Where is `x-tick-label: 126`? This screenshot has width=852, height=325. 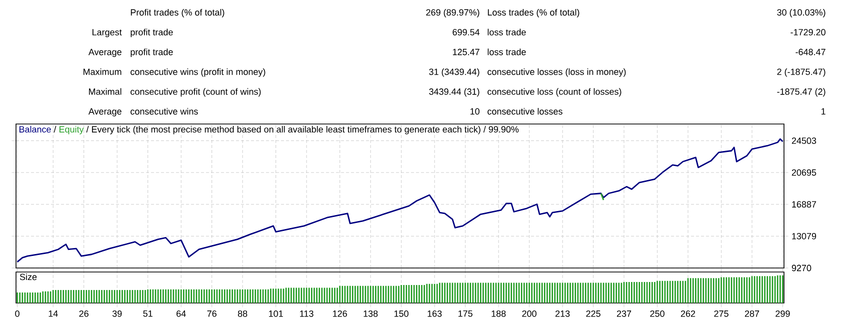 x-tick-label: 126 is located at coordinates (340, 313).